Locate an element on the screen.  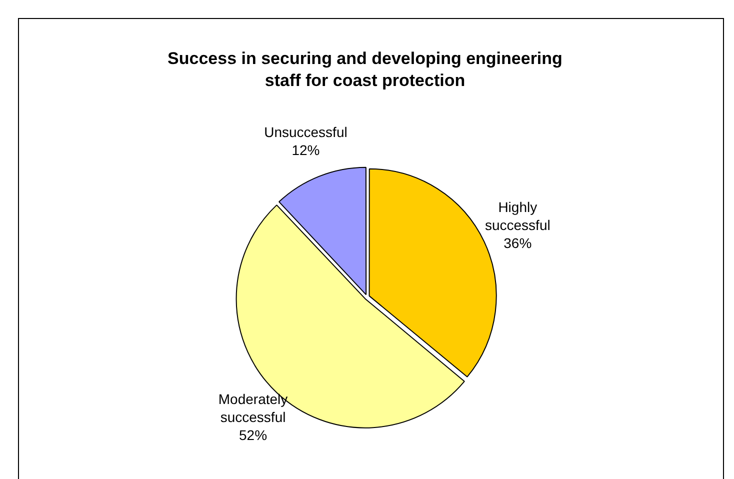
slice-label: Unsuccessful is located at coordinates (306, 132).